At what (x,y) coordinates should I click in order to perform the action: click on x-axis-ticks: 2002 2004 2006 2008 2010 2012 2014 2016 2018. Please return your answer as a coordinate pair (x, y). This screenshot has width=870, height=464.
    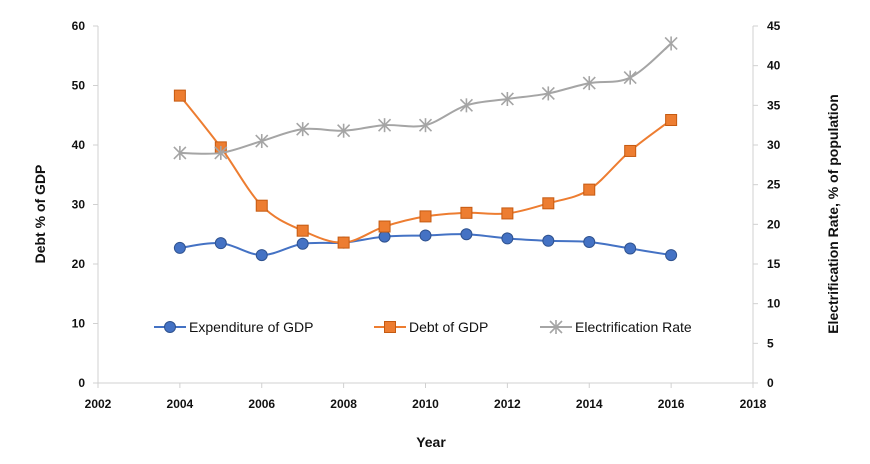
    Looking at the image, I should click on (426, 397).